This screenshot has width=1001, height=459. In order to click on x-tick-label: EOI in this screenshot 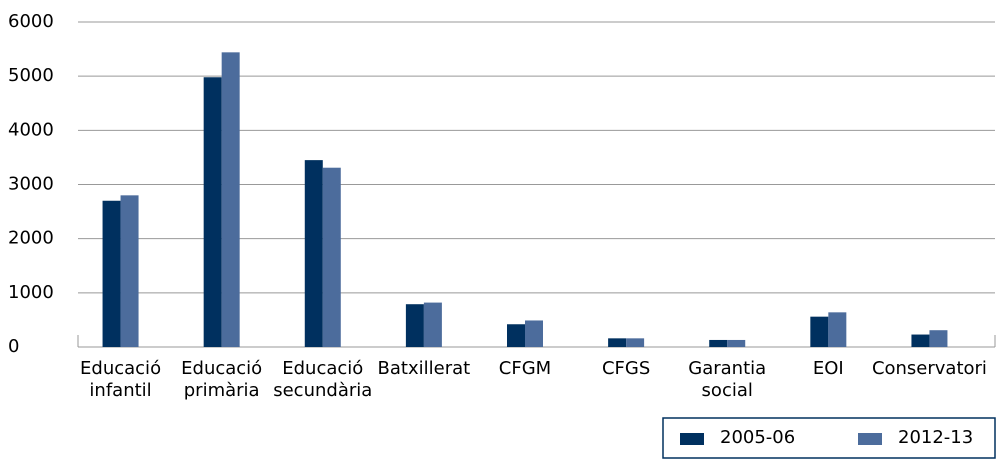, I will do `click(828, 368)`.